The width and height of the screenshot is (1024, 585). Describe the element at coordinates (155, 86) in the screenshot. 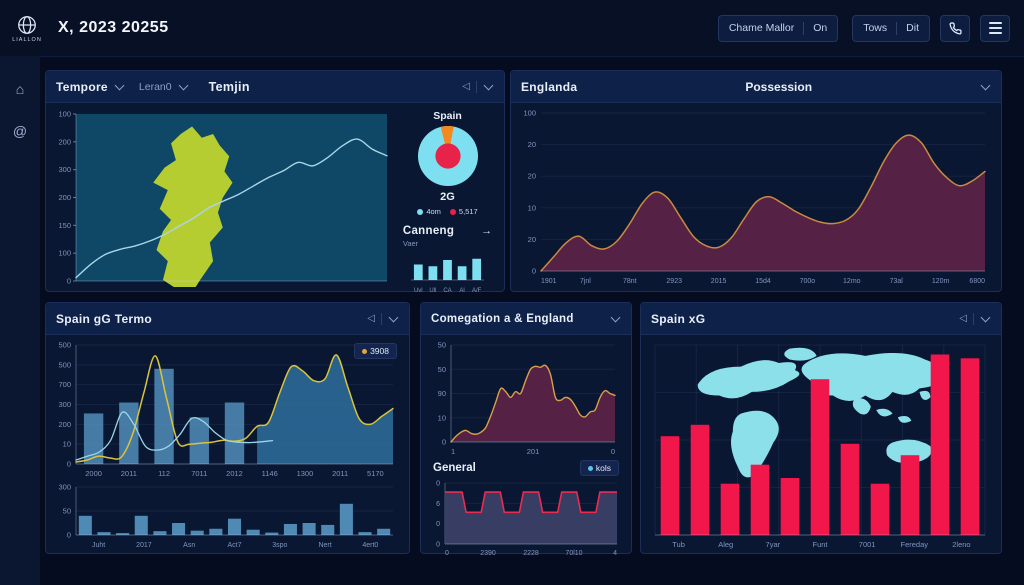

I see `dropdown-leran0: Leran0` at that location.